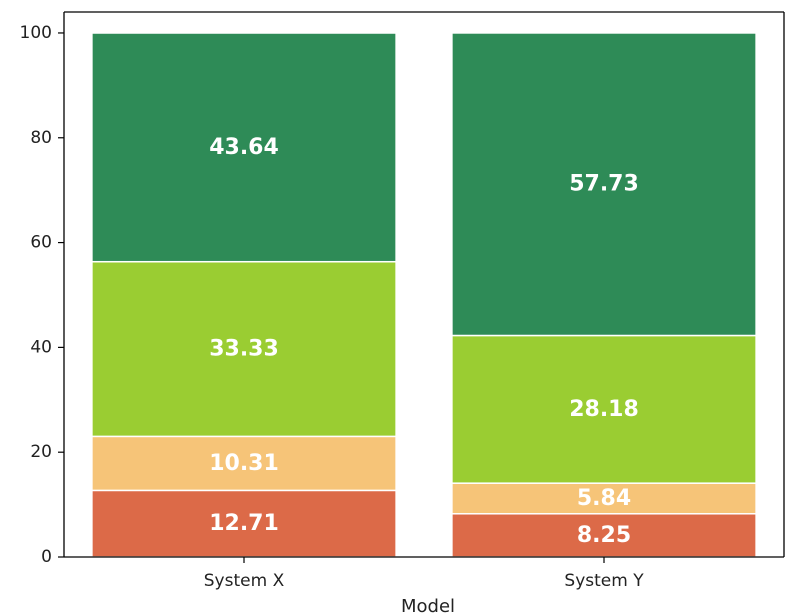 The height and width of the screenshot is (616, 788). Describe the element at coordinates (41, 452) in the screenshot. I see `y-tick-label: 20` at that location.